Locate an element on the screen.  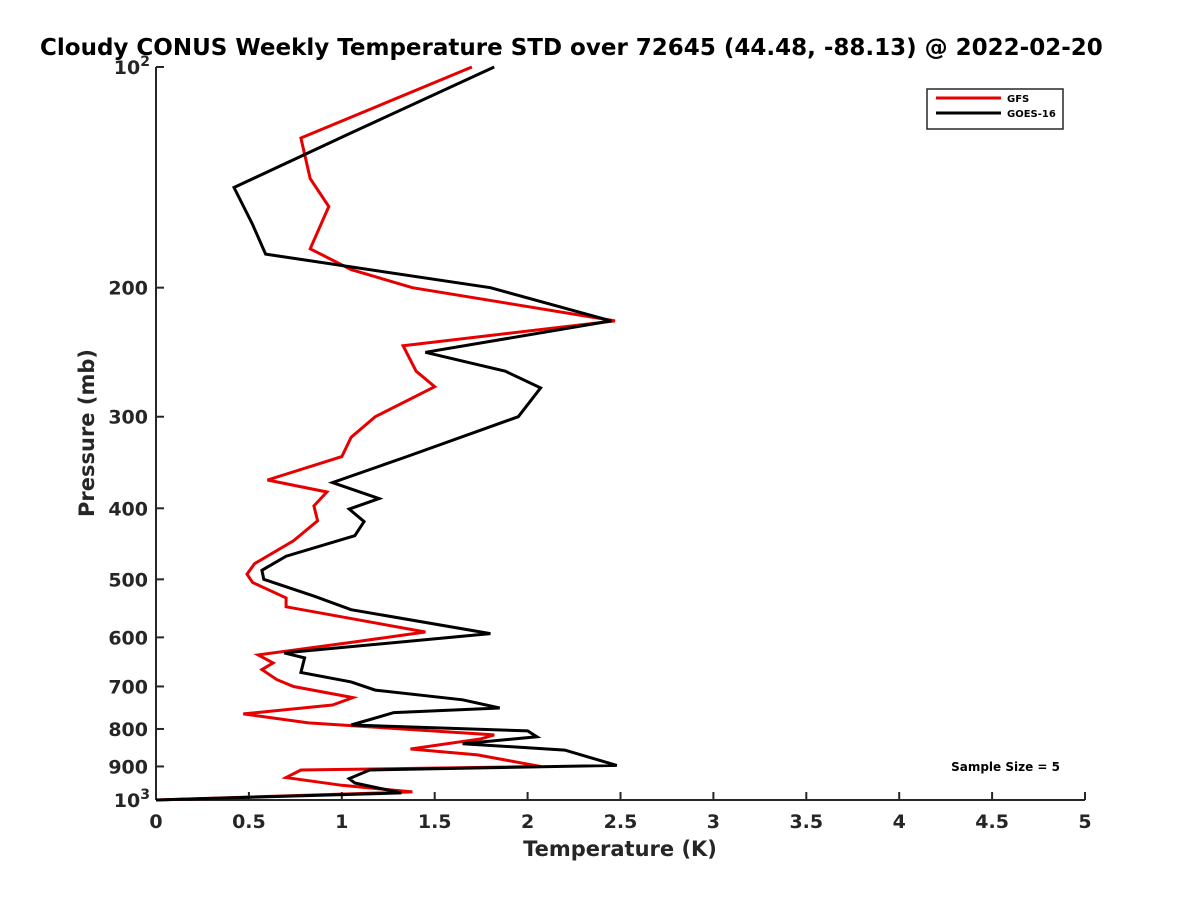
y-tick-label: 700 is located at coordinates (128, 687).